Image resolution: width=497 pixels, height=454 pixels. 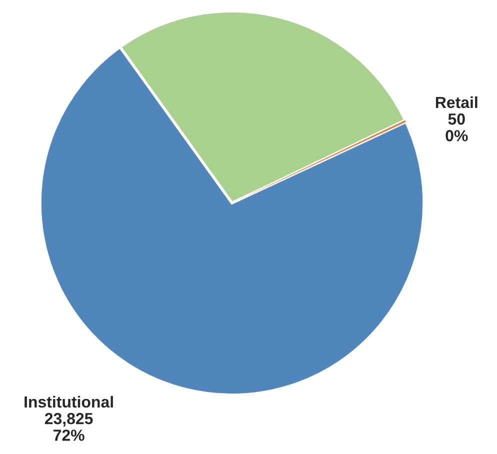 What do you see at coordinates (457, 102) in the screenshot?
I see `slice-label: Retail` at bounding box center [457, 102].